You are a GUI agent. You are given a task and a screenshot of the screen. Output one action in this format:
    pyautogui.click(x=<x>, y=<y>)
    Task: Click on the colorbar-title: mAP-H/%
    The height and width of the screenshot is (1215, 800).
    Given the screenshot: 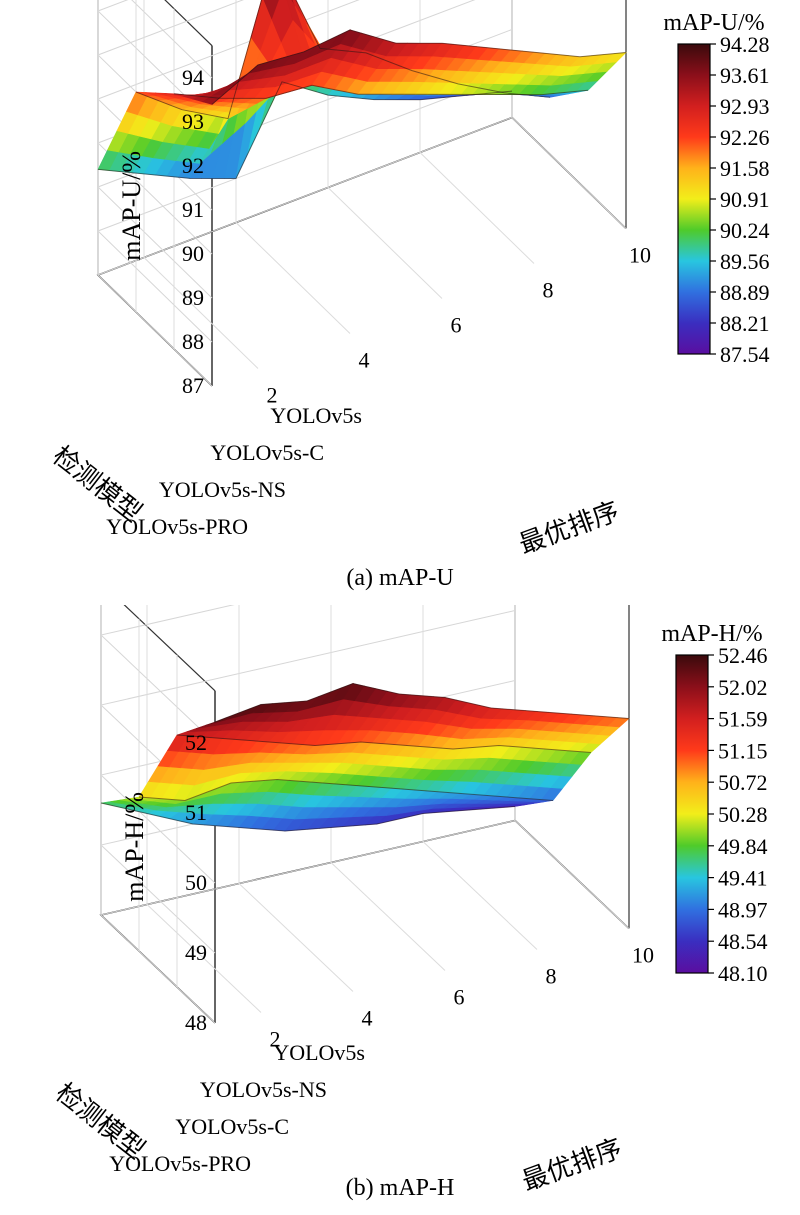 What is the action you would take?
    pyautogui.click(x=711, y=634)
    